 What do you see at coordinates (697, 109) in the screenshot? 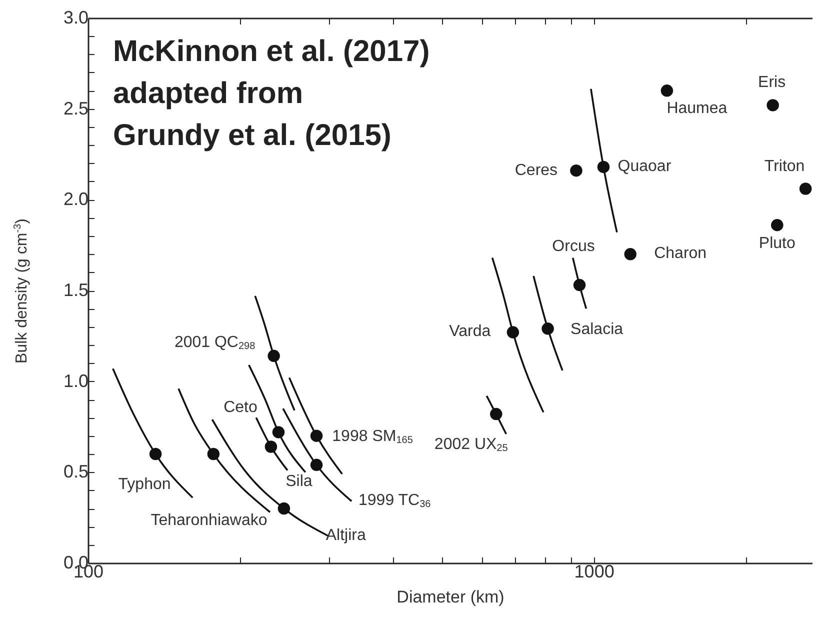
I see `annotation: Haumea` at bounding box center [697, 109].